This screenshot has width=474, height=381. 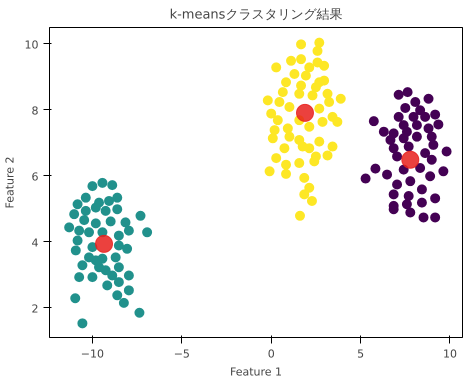 I want to click on x-tick-label: 0, so click(x=271, y=354).